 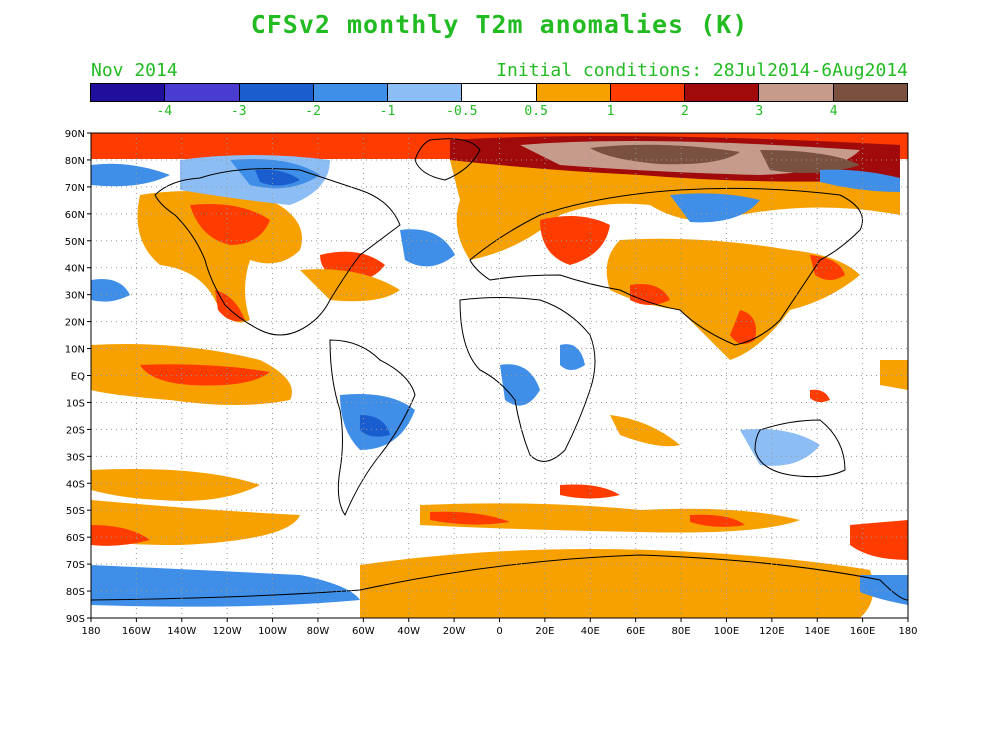 I want to click on south-america-coast, so click(x=372, y=428).